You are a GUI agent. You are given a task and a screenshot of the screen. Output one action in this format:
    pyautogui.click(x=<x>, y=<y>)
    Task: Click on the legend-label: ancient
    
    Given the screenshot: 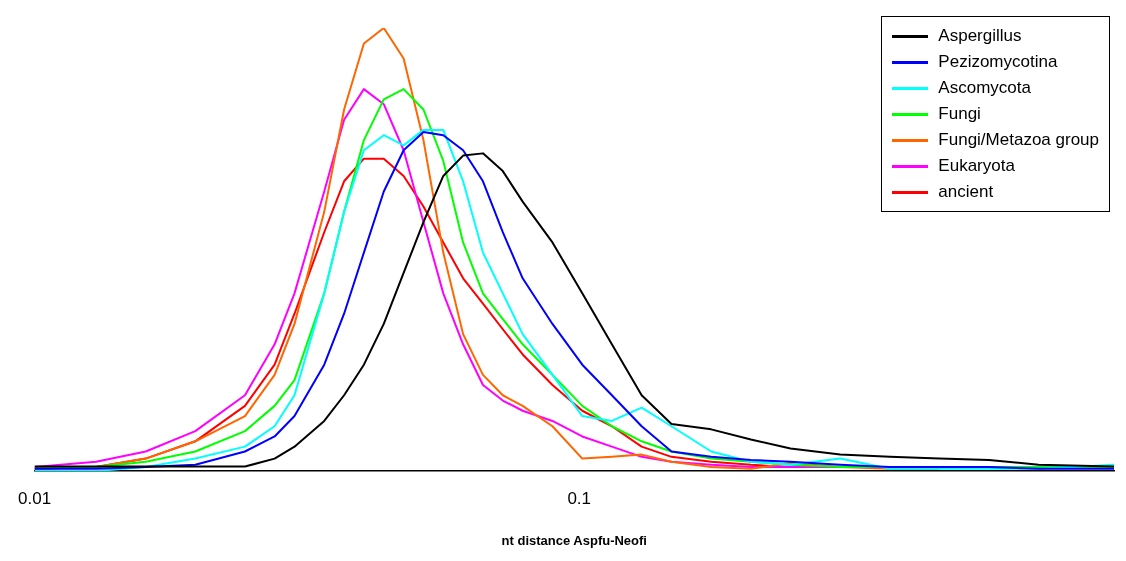 What is the action you would take?
    pyautogui.click(x=966, y=192)
    